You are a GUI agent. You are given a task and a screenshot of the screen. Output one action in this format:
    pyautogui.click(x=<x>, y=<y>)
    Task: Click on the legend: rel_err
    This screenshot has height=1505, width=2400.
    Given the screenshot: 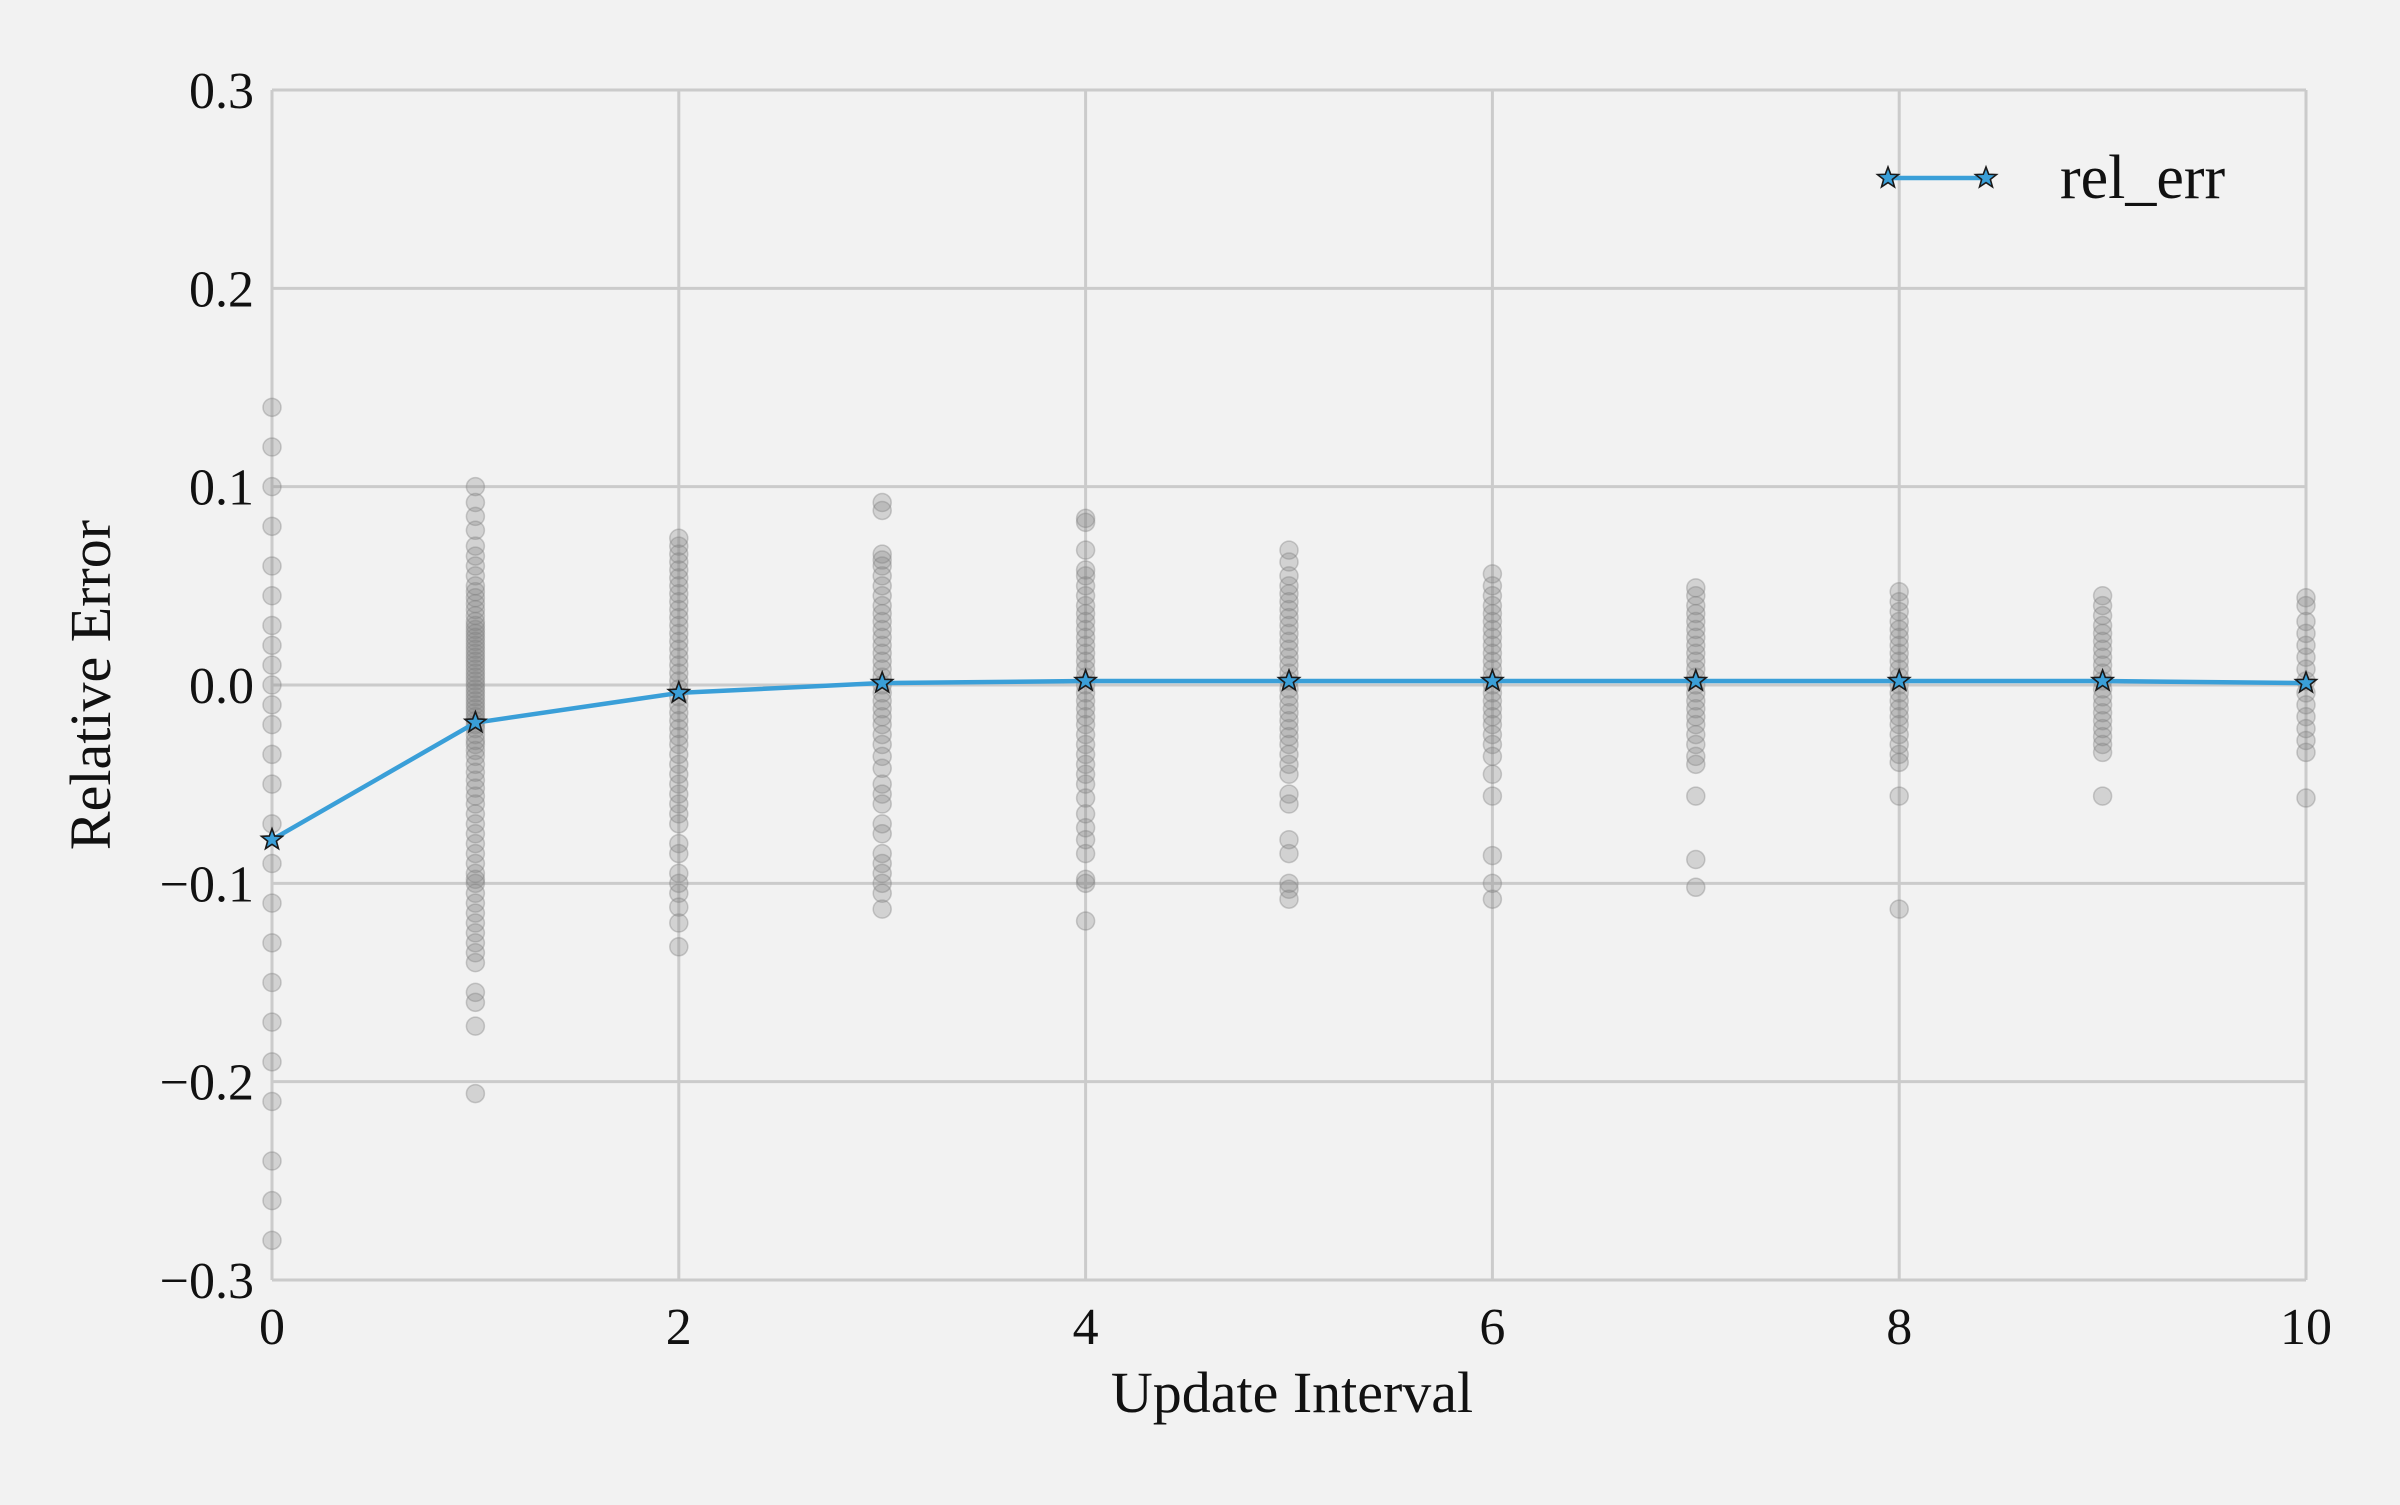 What is the action you would take?
    pyautogui.click(x=2050, y=178)
    